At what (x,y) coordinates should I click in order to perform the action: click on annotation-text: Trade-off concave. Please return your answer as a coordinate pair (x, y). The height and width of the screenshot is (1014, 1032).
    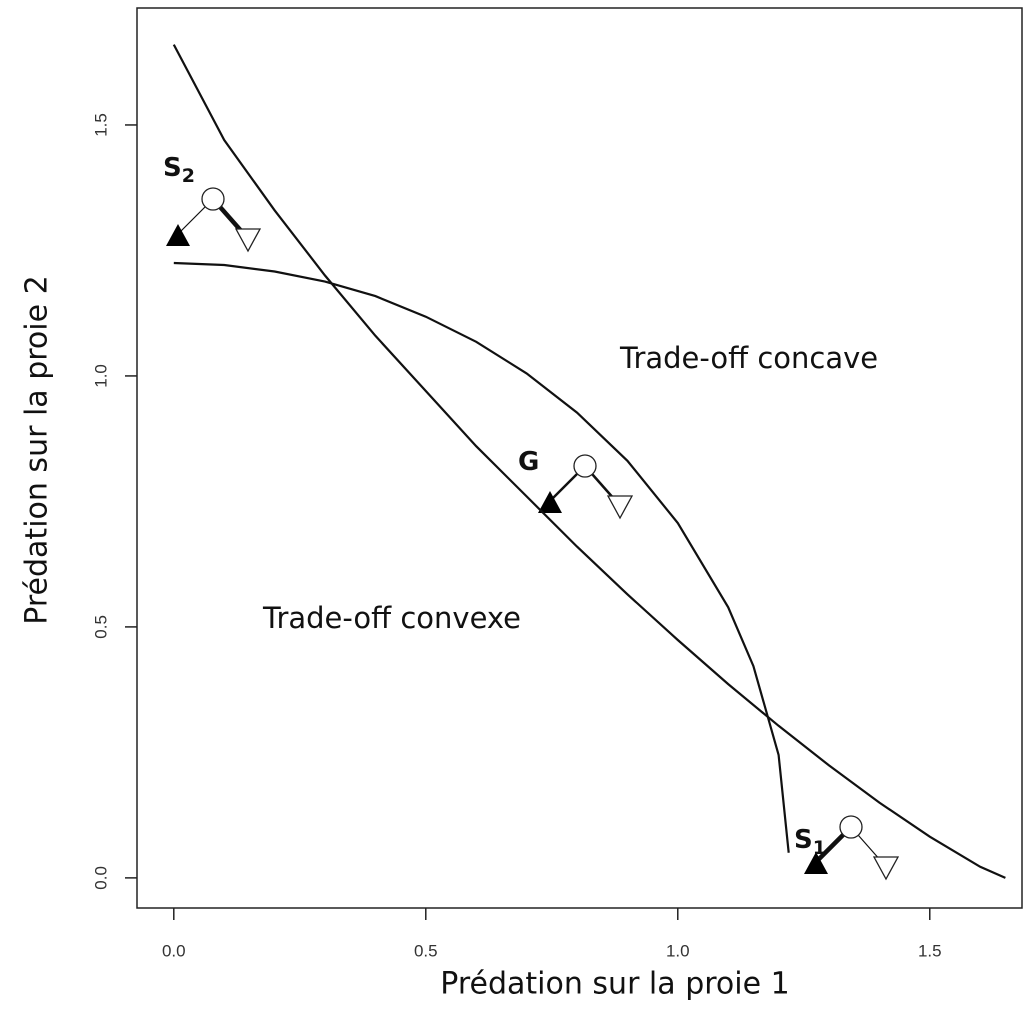
    Looking at the image, I should click on (748, 358).